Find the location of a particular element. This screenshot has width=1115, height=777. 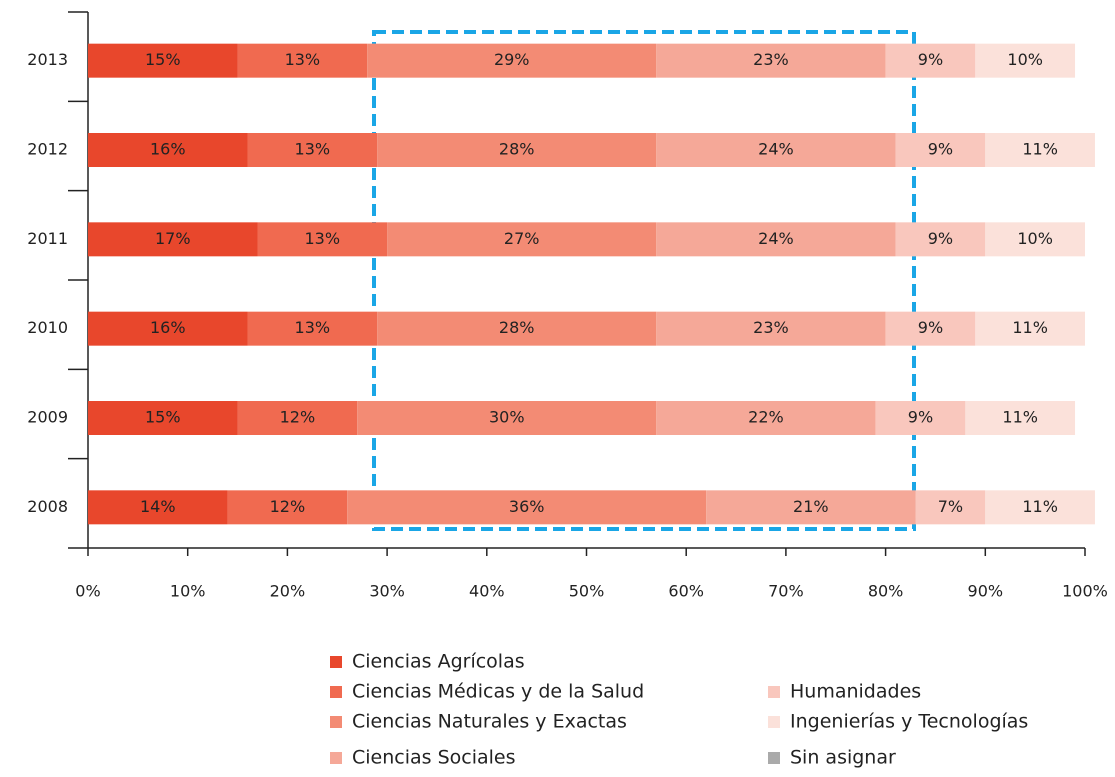

data-label: 12% is located at coordinates (298, 417).